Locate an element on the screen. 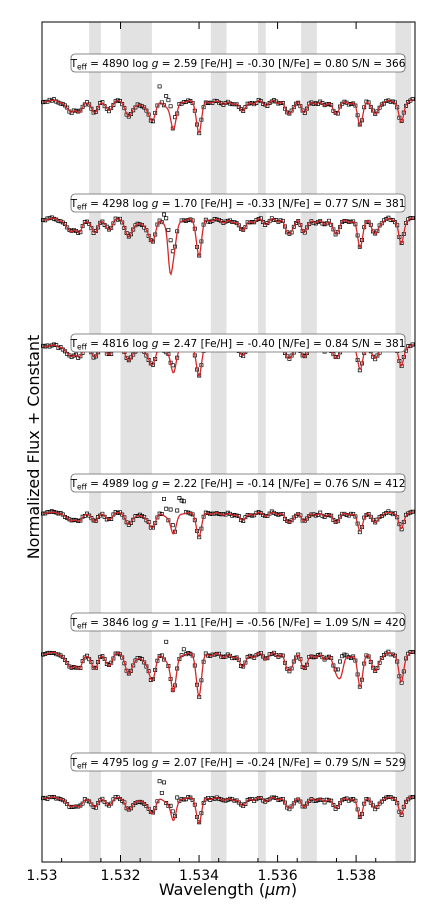 The height and width of the screenshot is (908, 436). x-tick-label: 1.536 is located at coordinates (278, 876).